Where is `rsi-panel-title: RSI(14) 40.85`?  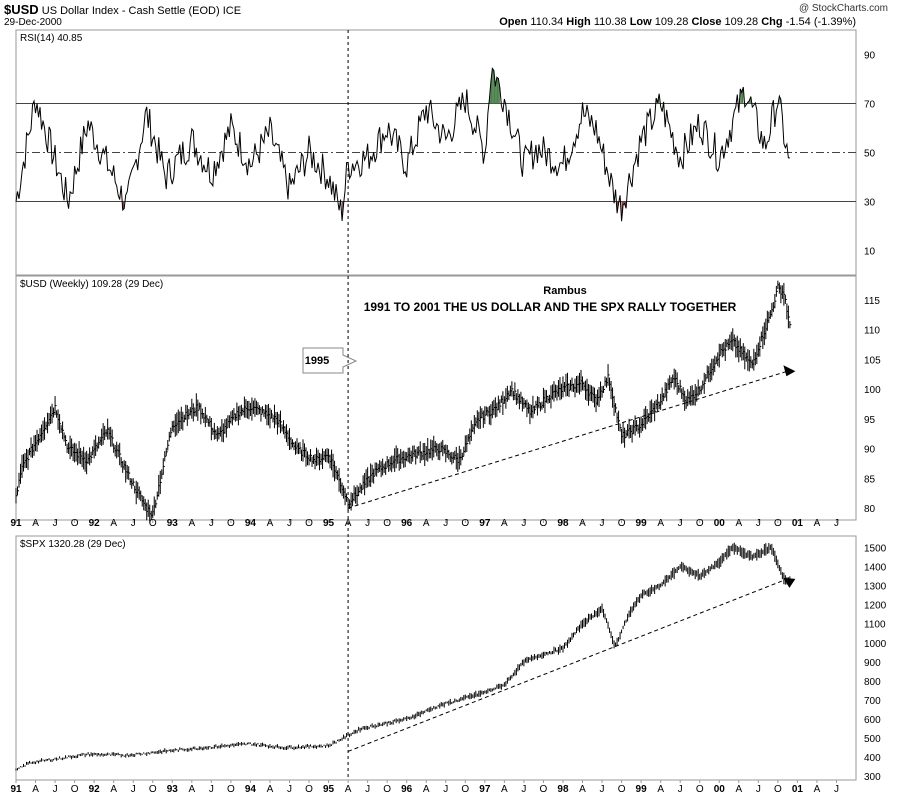 rsi-panel-title: RSI(14) 40.85 is located at coordinates (51, 38).